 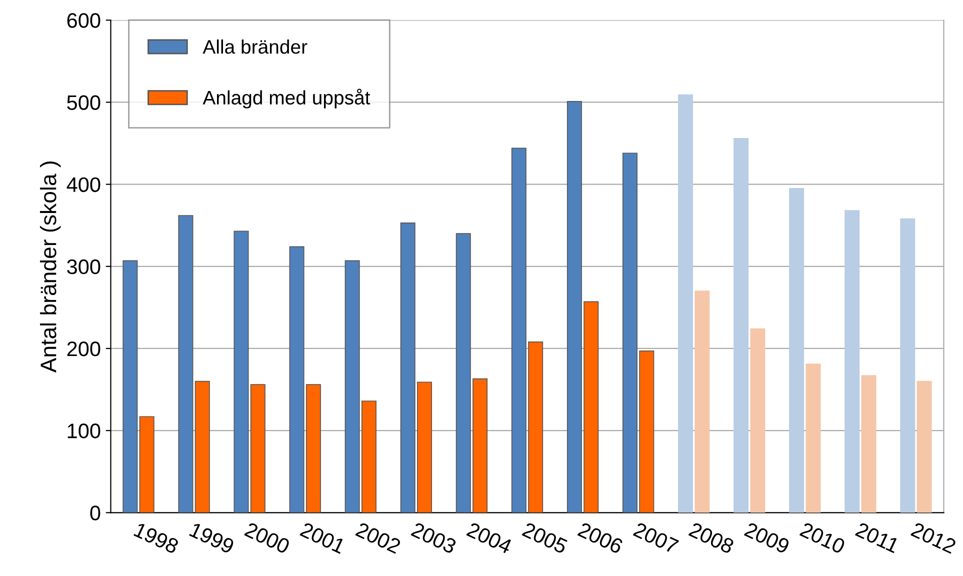 What do you see at coordinates (711, 538) in the screenshot?
I see `x-tick-label: 2008` at bounding box center [711, 538].